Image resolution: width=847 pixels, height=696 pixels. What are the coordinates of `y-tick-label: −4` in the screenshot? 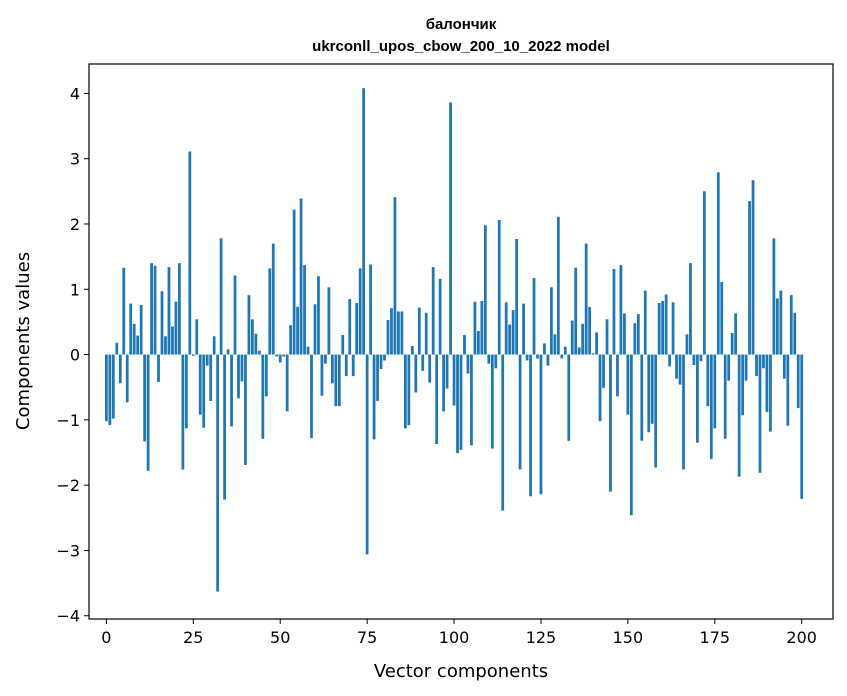 It's located at (68, 616).